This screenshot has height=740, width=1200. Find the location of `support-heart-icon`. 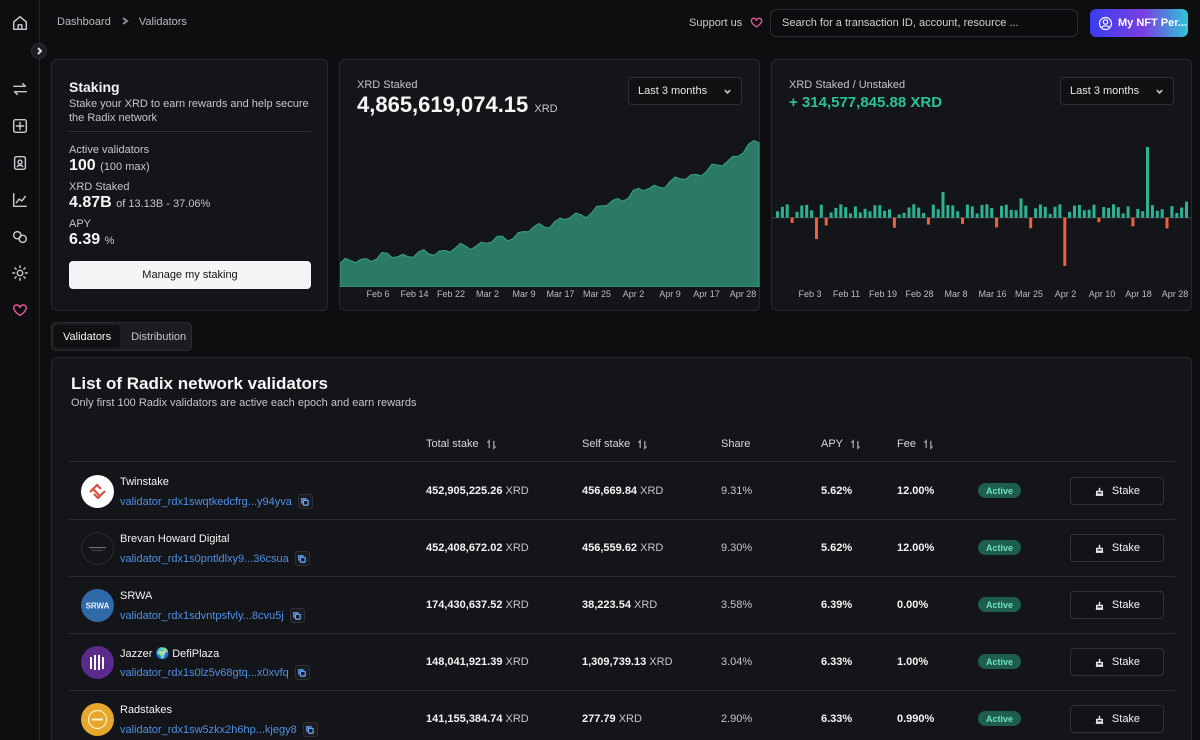

support-heart-icon is located at coordinates (20, 310).